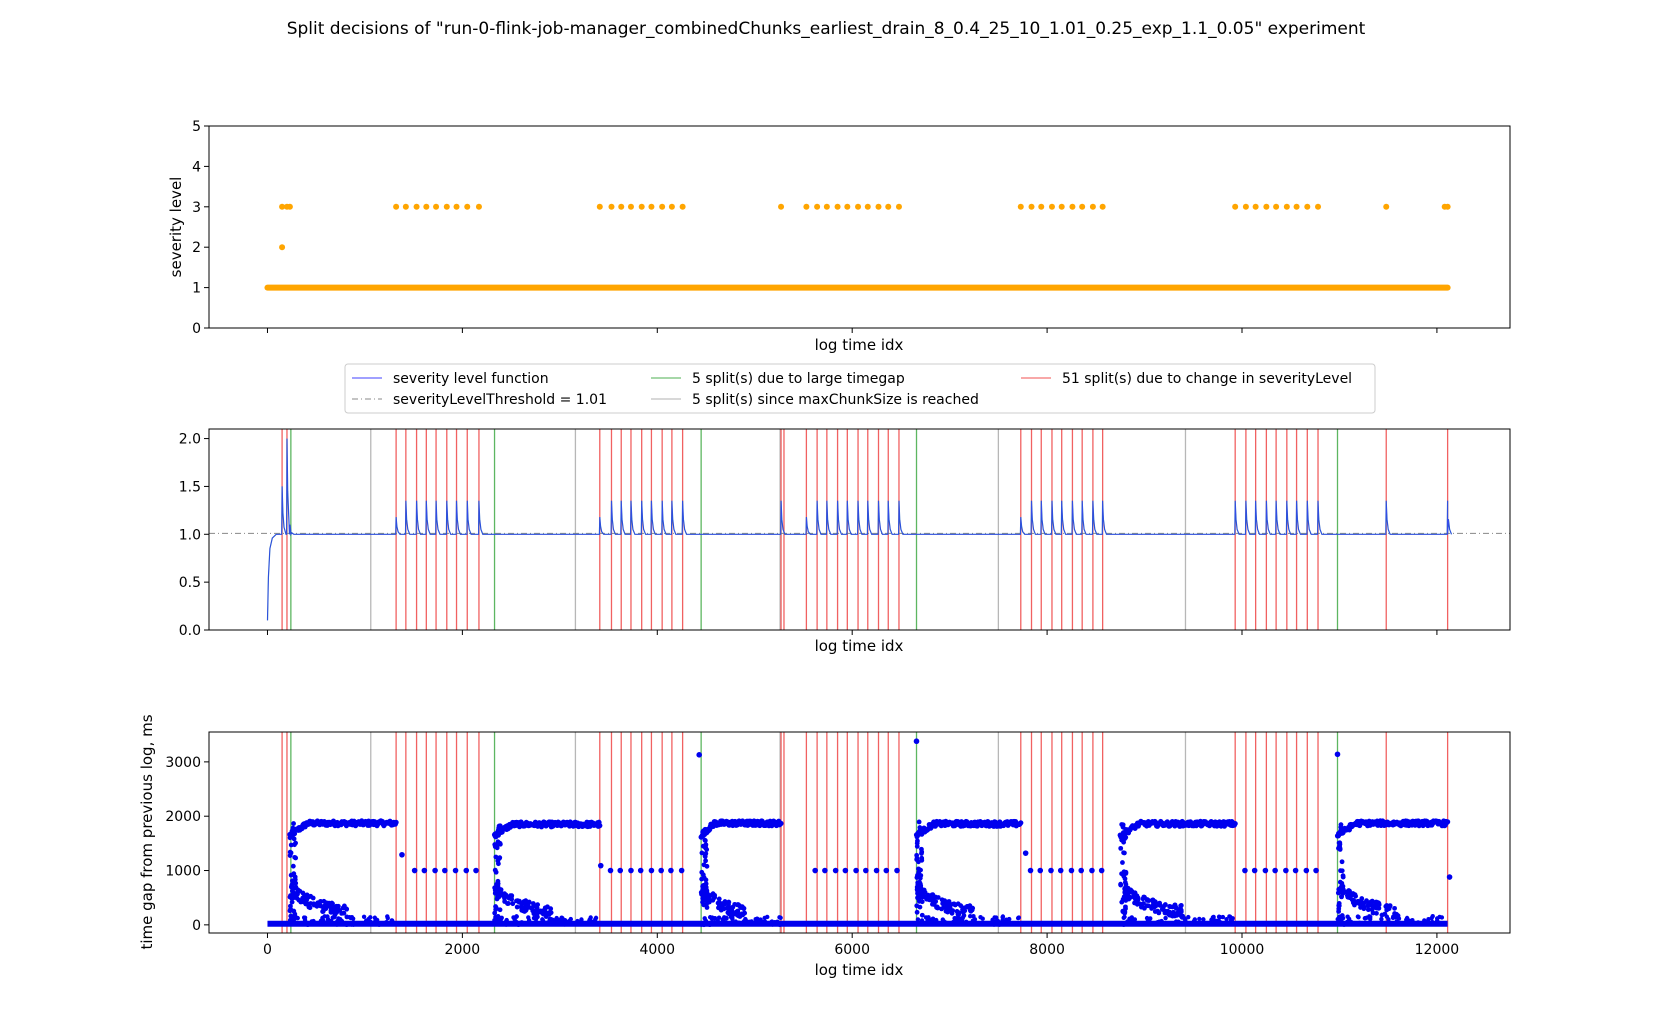  What do you see at coordinates (183, 763) in the screenshot?
I see `y-tick-label: 3000` at bounding box center [183, 763].